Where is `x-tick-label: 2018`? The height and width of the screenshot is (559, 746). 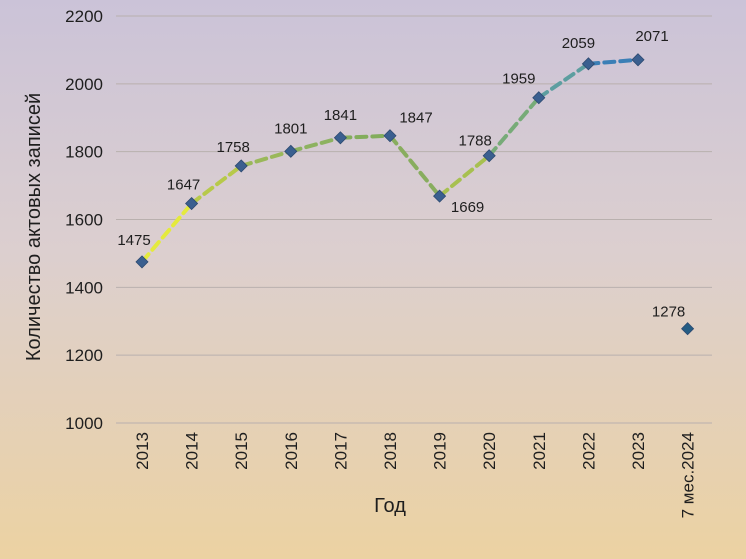 x-tick-label: 2018 is located at coordinates (390, 451).